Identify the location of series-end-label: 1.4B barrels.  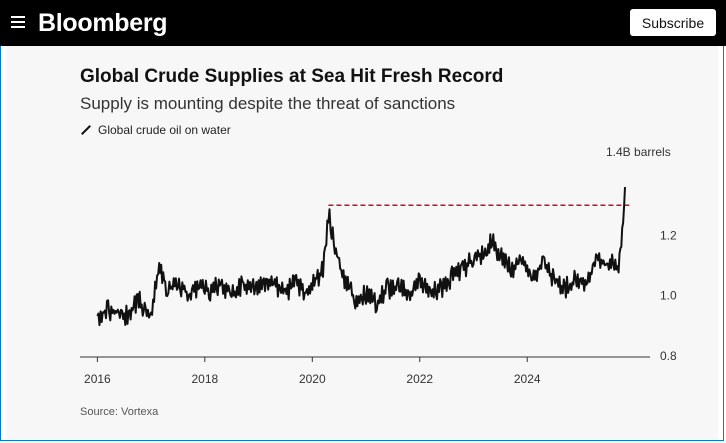
(638, 152).